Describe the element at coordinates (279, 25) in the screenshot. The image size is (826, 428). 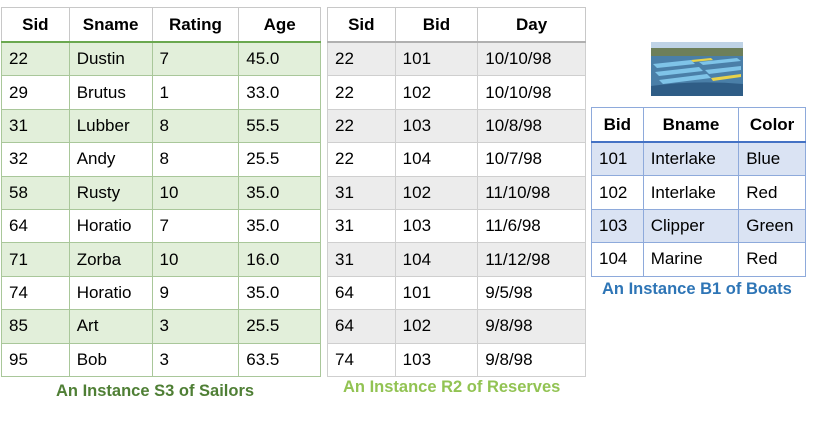
I see `column-header: Age` at that location.